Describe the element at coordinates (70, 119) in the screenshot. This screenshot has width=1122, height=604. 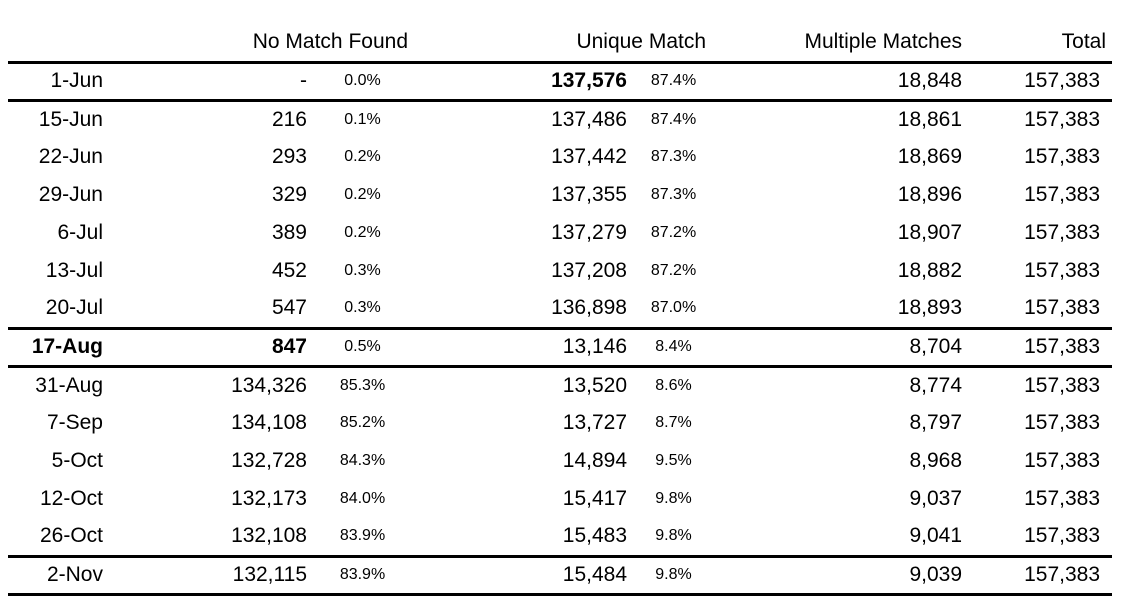
I see `cell-date: 15-Jun` at that location.